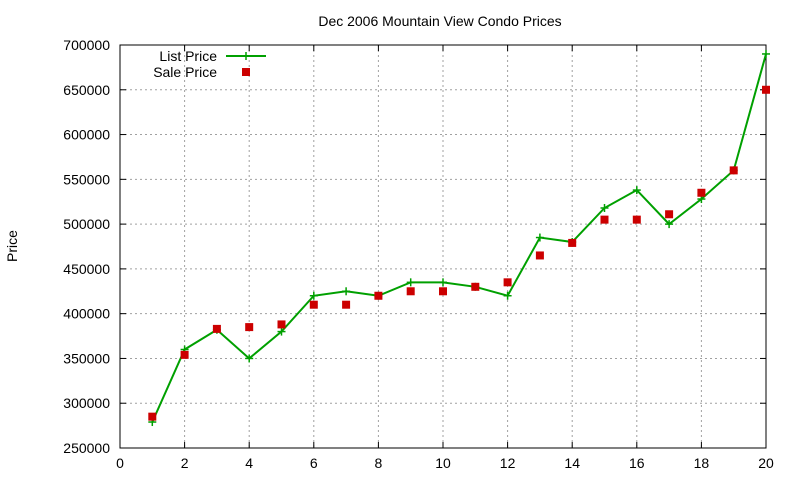 The height and width of the screenshot is (480, 800). What do you see at coordinates (86, 179) in the screenshot?
I see `y-tick-label: 550000` at bounding box center [86, 179].